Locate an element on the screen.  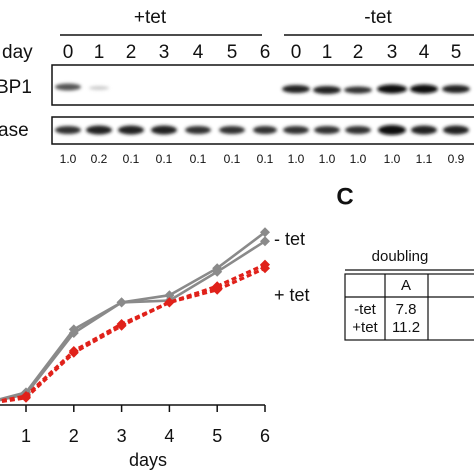
table-cell: 11.2 is located at coordinates (406, 327).